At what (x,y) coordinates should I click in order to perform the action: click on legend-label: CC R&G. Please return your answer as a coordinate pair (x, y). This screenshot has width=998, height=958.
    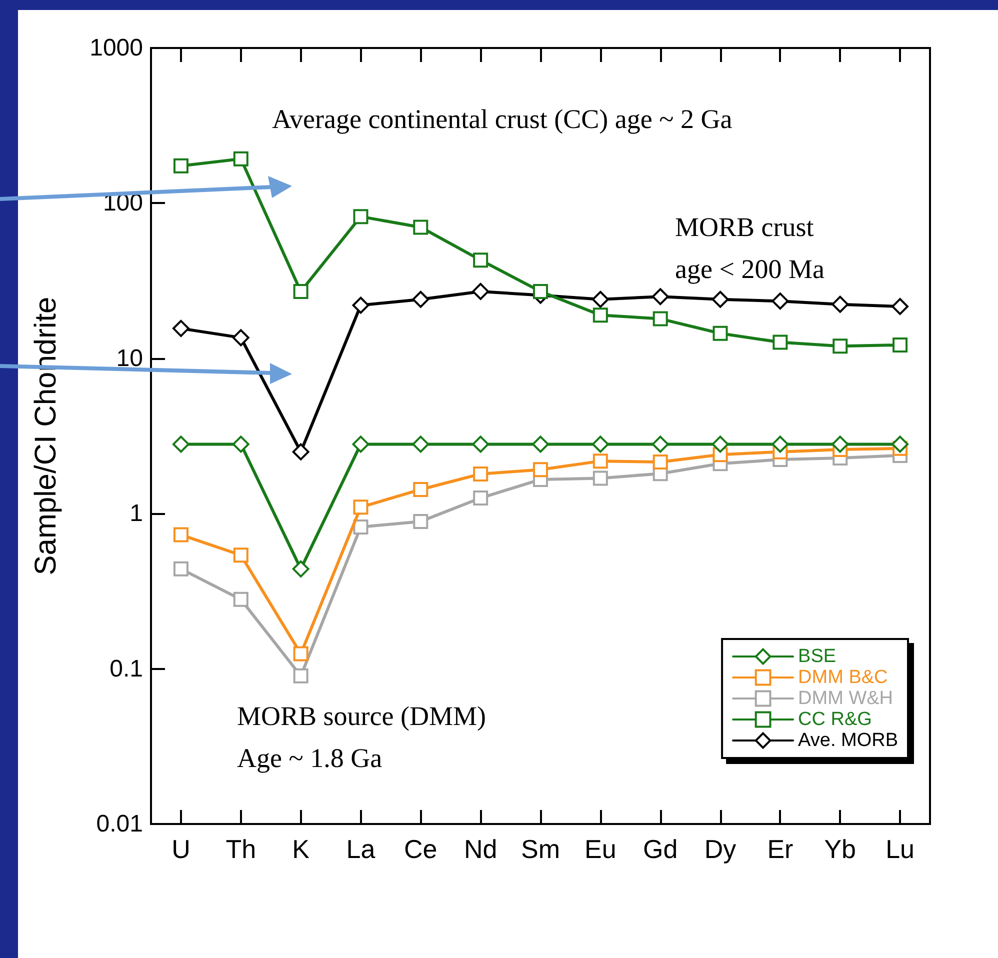
    Looking at the image, I should click on (835, 719).